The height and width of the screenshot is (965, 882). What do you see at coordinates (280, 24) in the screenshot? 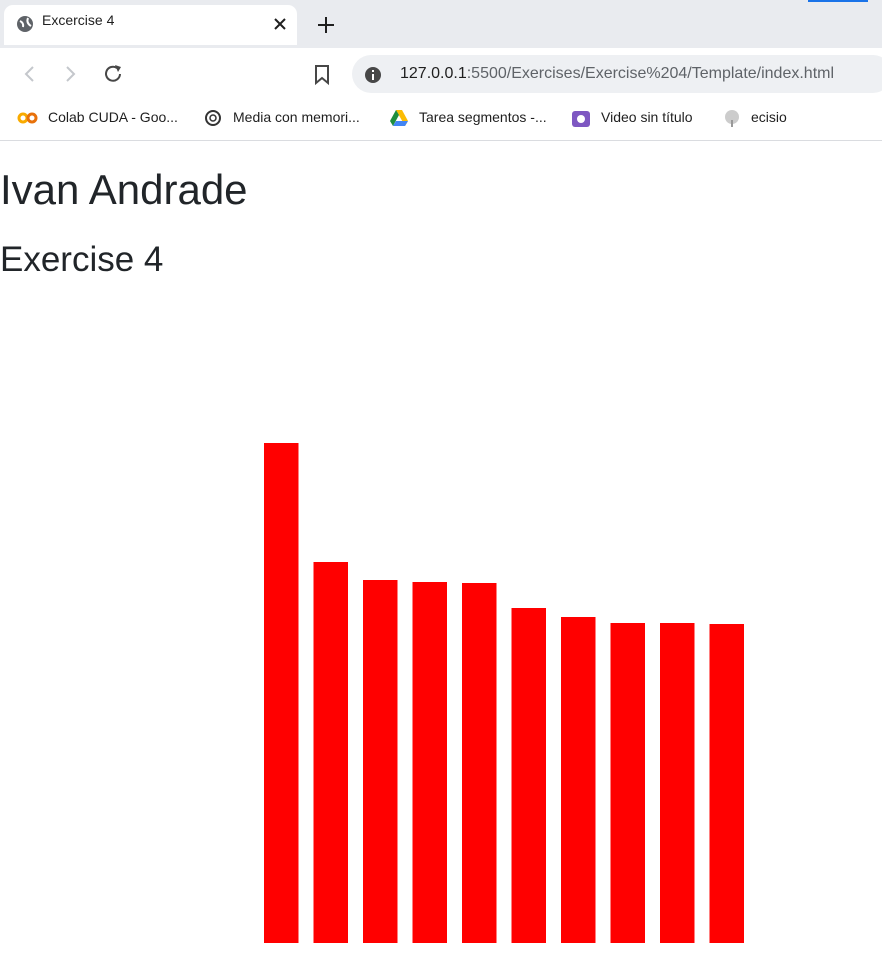
I see `close-tab` at bounding box center [280, 24].